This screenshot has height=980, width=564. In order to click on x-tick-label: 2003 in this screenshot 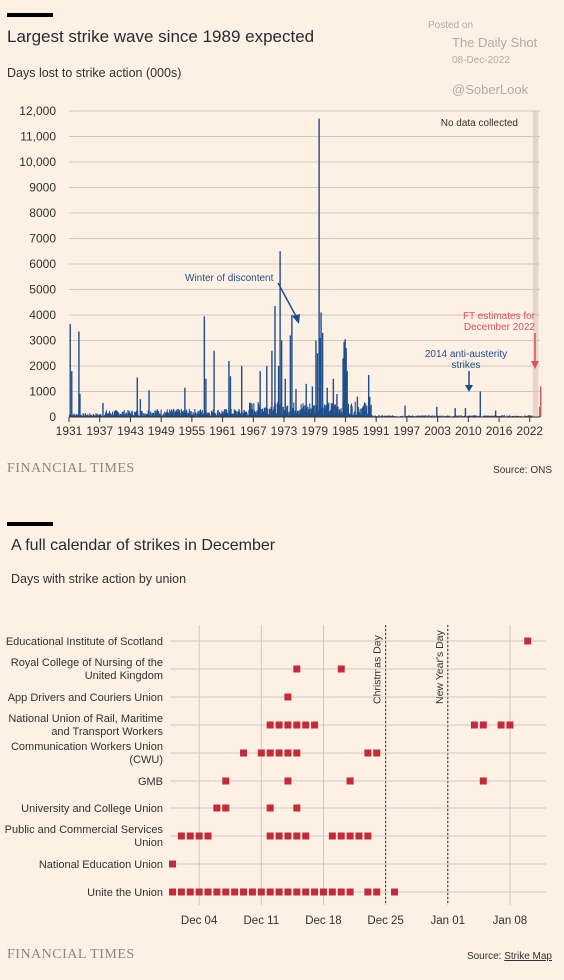, I will do `click(437, 431)`.